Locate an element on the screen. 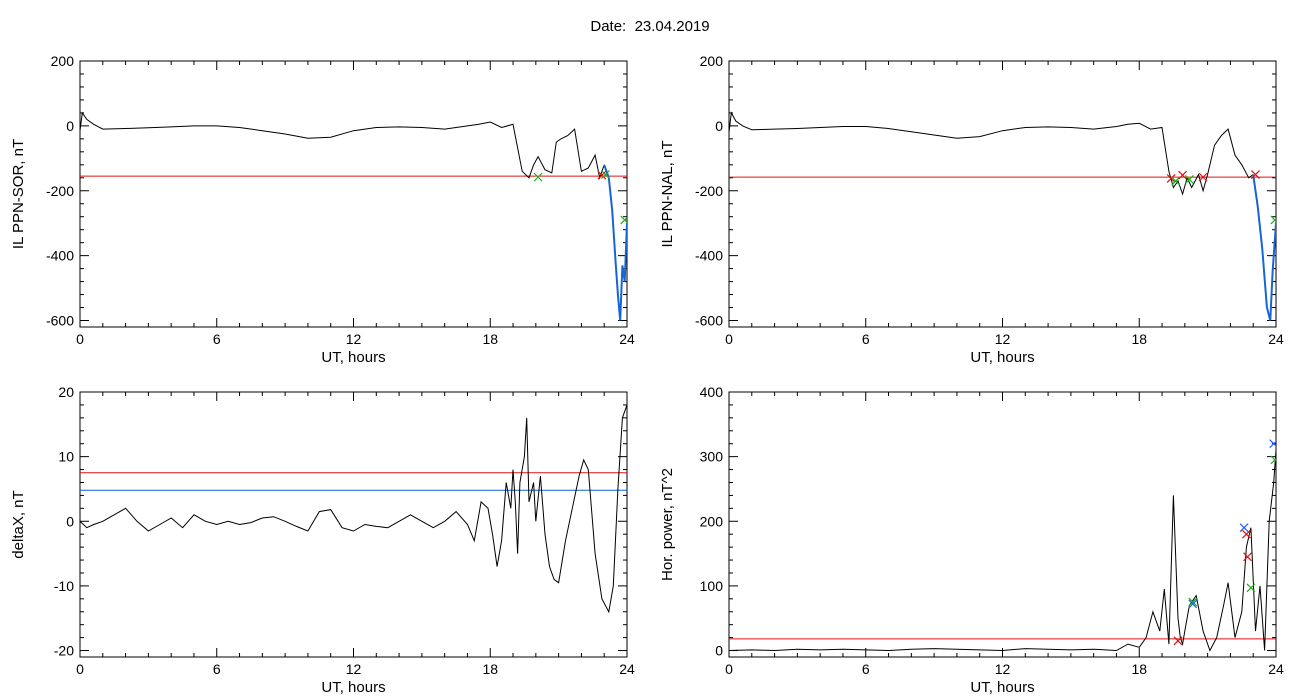  y-axis-label: IL PPN-NAL, nT is located at coordinates (667, 194).